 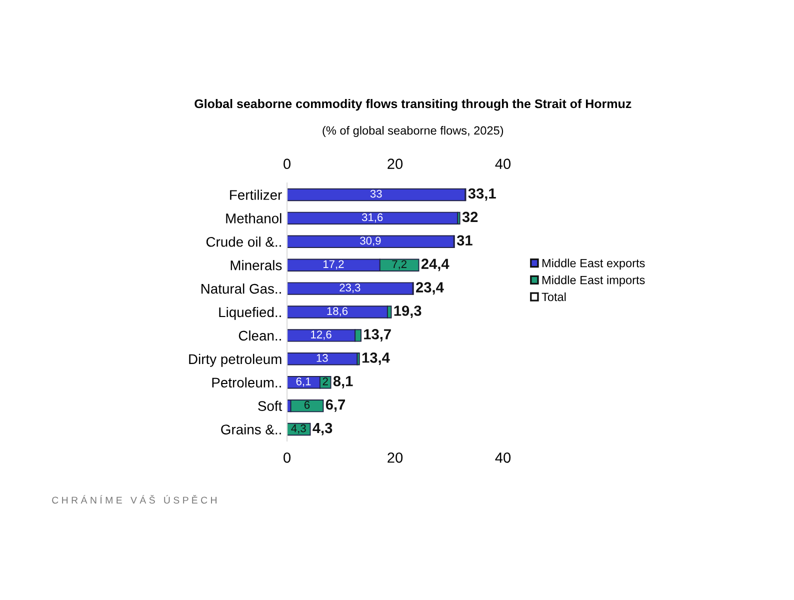 I want to click on legend-label: Middle East exports, so click(x=593, y=264).